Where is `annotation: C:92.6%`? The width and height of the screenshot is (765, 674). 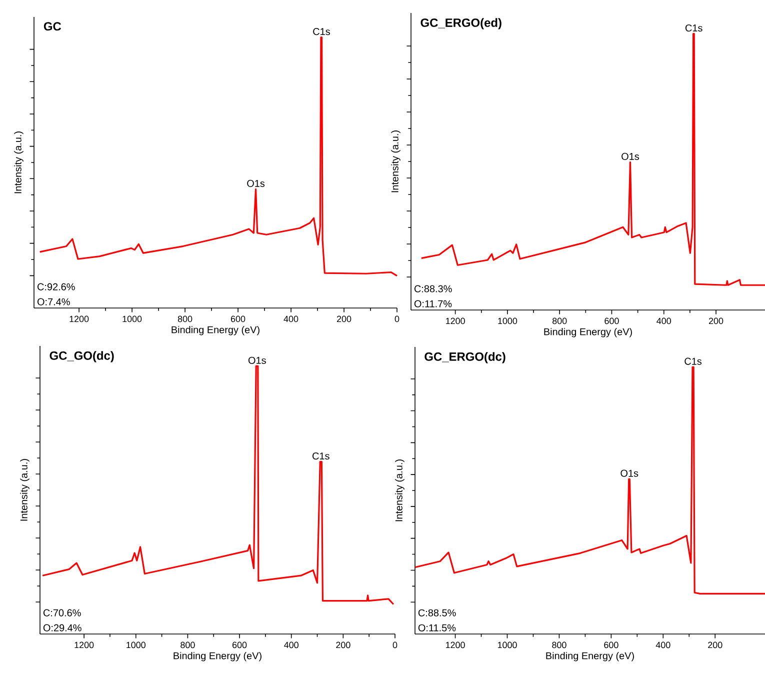 annotation: C:92.6% is located at coordinates (56, 286).